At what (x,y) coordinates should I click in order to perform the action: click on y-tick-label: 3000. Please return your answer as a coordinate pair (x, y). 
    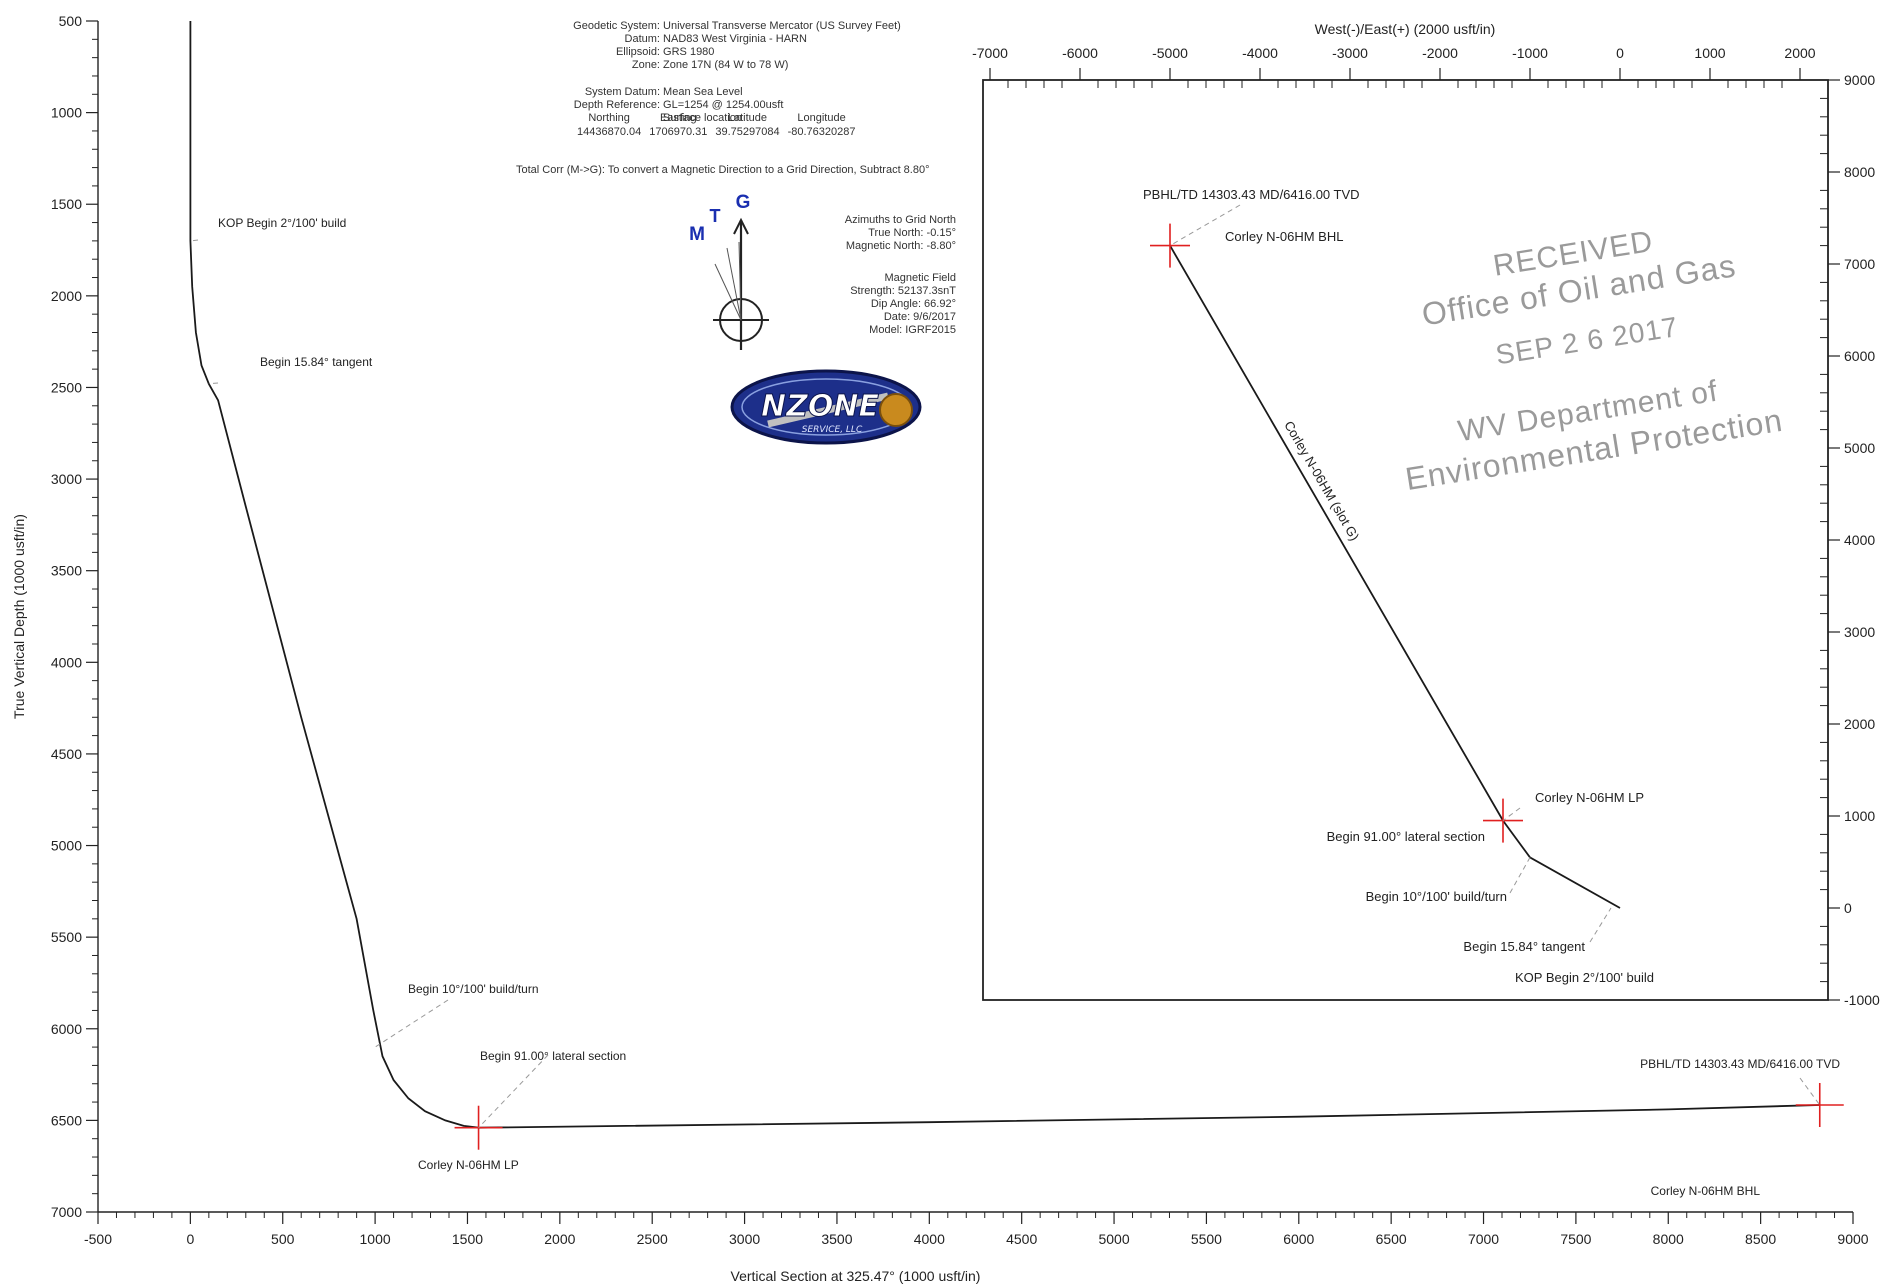
    Looking at the image, I should click on (66, 479).